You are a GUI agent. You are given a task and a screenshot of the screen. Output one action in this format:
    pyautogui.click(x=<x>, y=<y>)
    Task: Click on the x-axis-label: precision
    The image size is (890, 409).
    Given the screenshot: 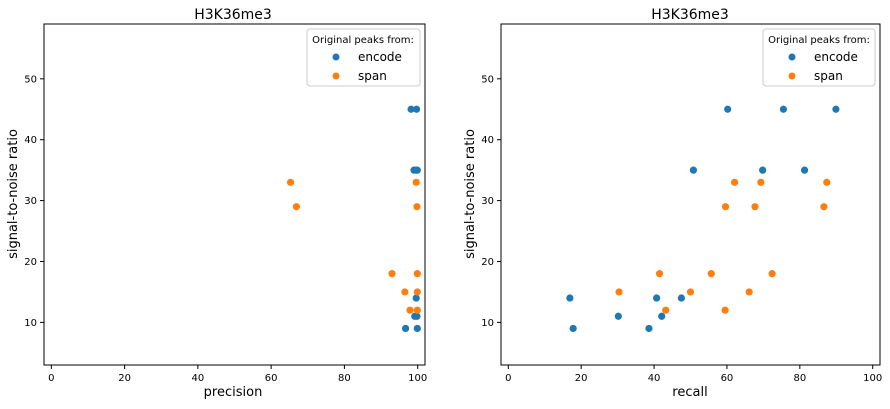 What is the action you would take?
    pyautogui.click(x=233, y=392)
    